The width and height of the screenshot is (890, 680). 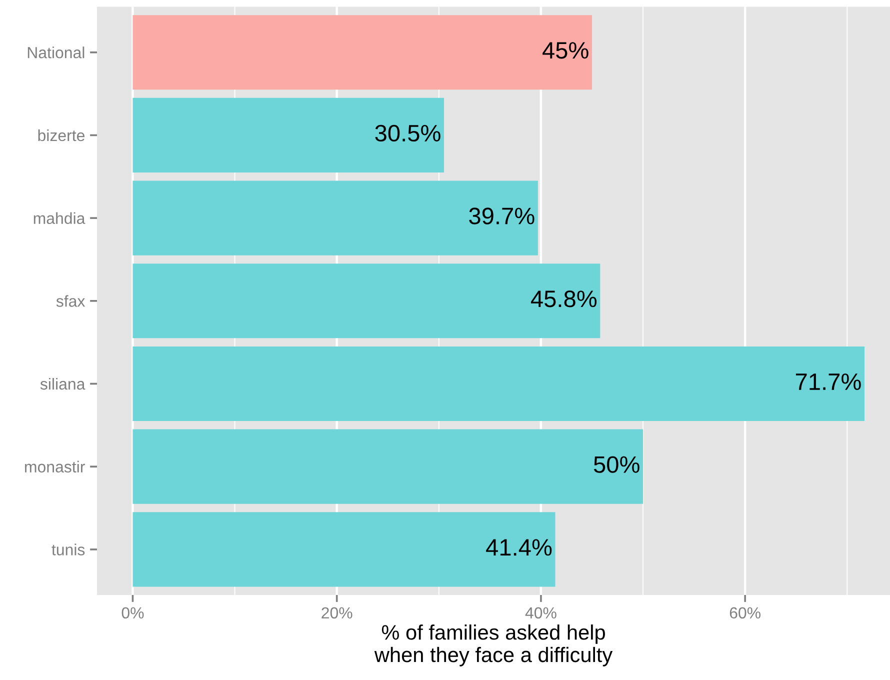 What do you see at coordinates (617, 464) in the screenshot?
I see `data-label: 50%` at bounding box center [617, 464].